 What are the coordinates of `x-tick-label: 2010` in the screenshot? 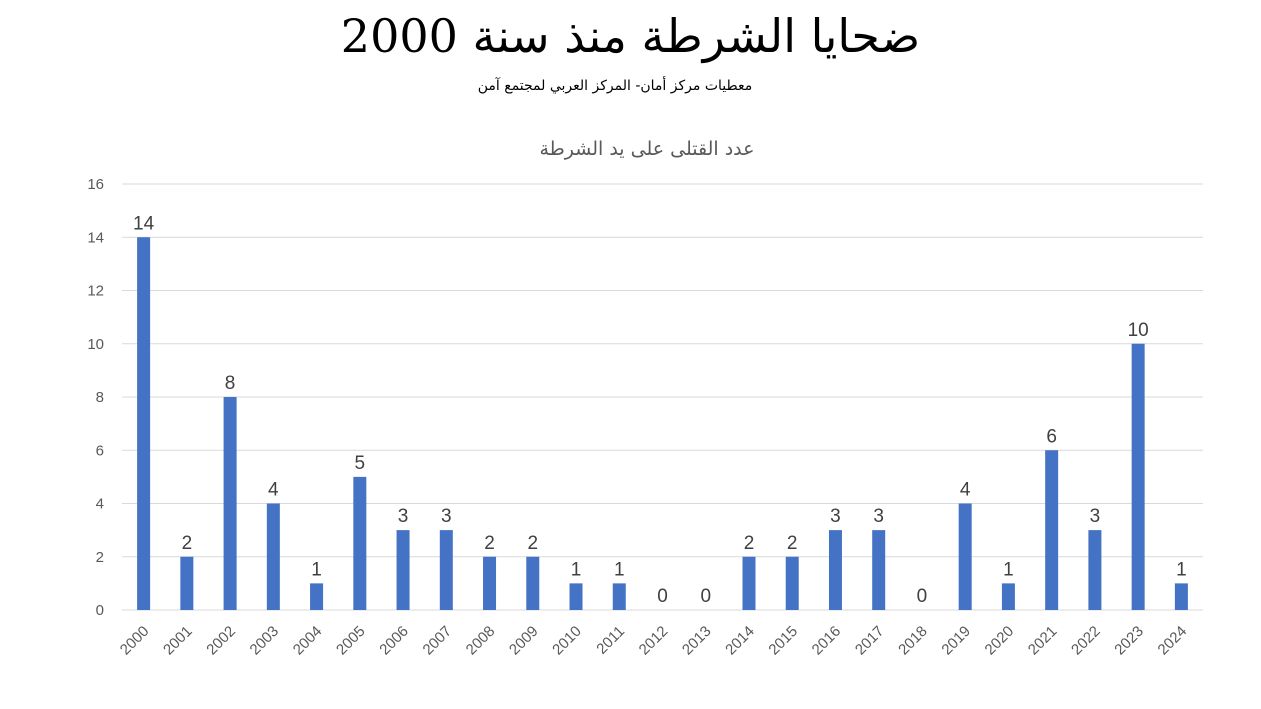 It's located at (567, 641).